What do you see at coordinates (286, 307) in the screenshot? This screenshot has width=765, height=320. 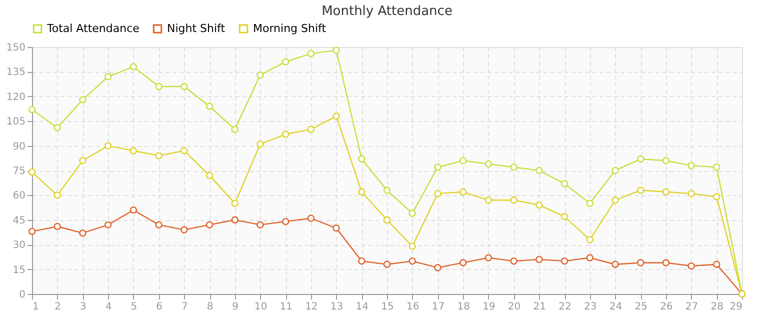 I see `x-tick-label: 11` at bounding box center [286, 307].